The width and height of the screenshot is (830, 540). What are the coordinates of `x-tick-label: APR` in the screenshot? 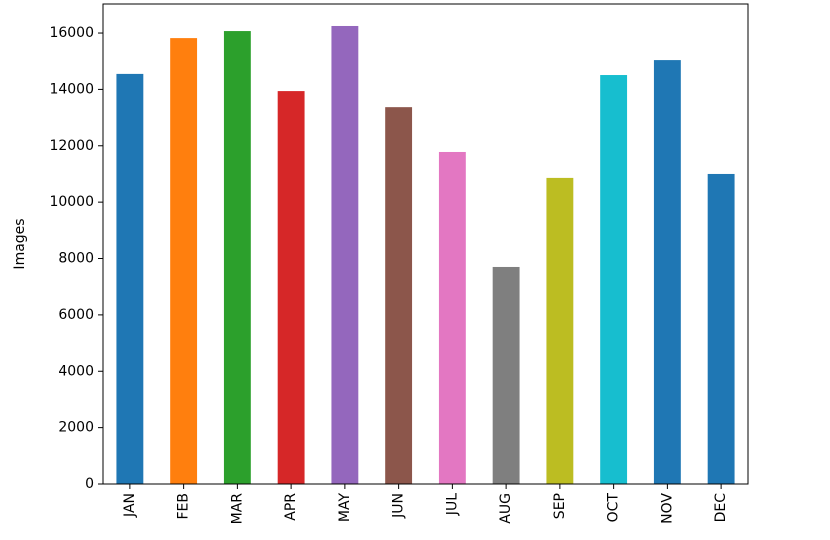 It's located at (291, 507).